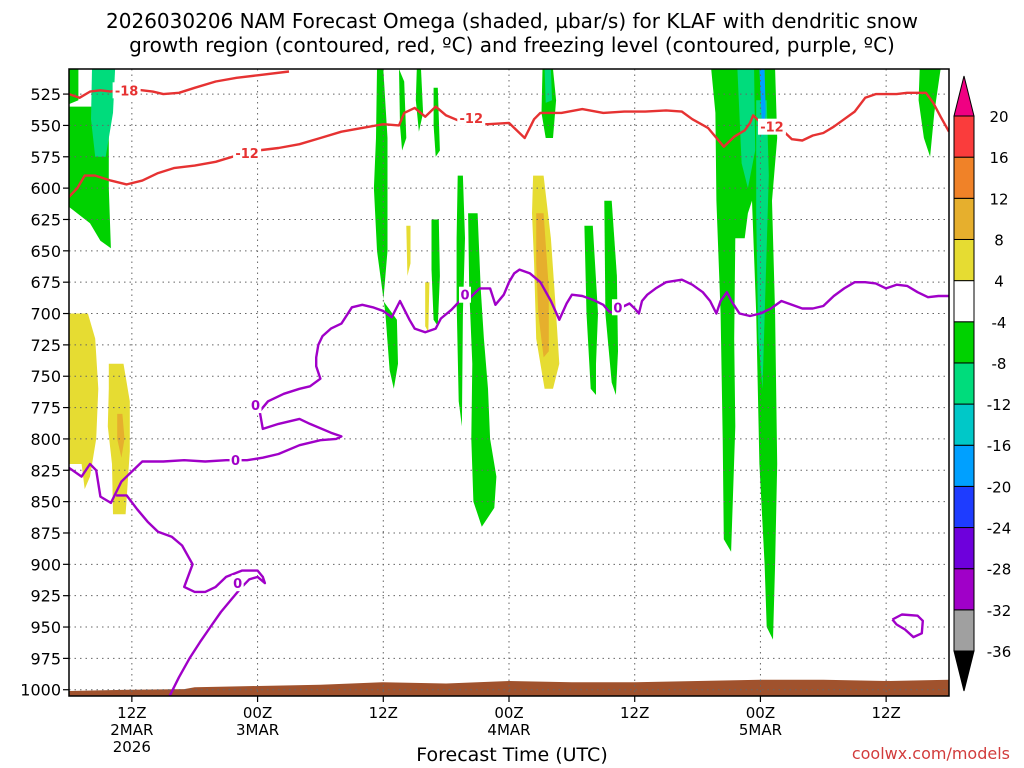 This screenshot has width=1024, height=768. I want to click on x-axis-title: Forecast Time (UTC), so click(512, 755).